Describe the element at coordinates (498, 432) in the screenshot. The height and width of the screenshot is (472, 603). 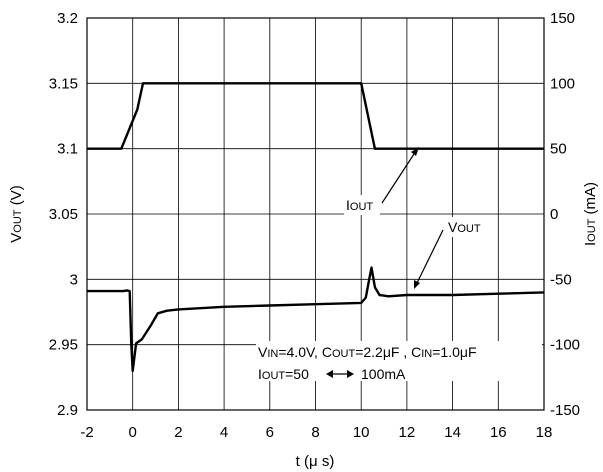
I see `x-tick-label: 16` at that location.